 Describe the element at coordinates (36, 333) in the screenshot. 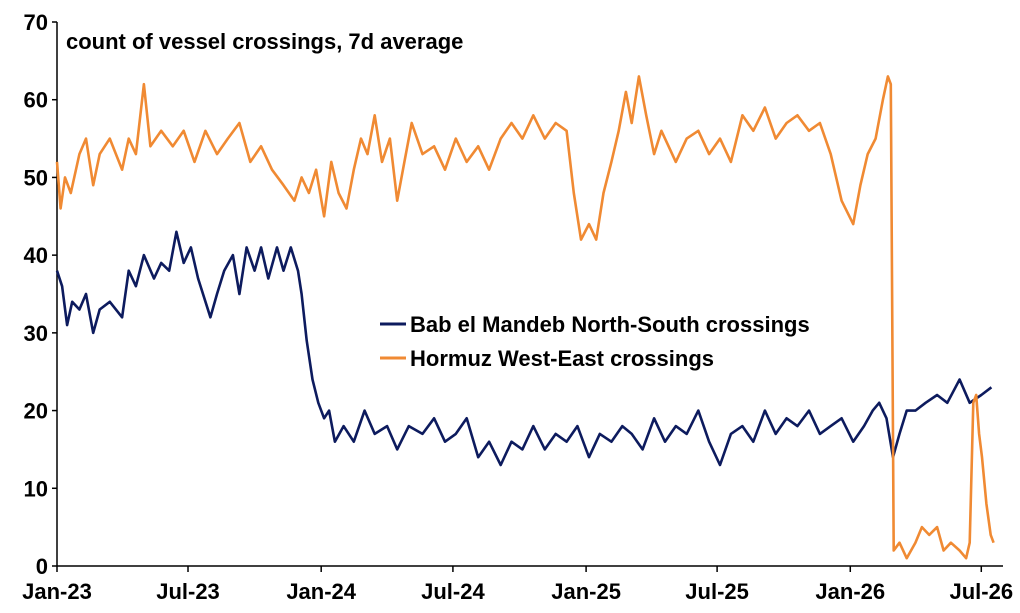

I see `y-tick-label: 30` at that location.